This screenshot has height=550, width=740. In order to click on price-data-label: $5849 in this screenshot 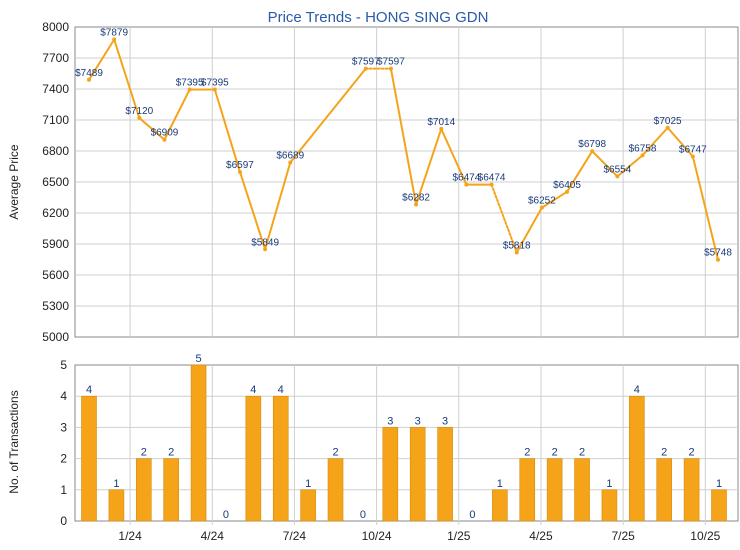, I will do `click(265, 242)`.